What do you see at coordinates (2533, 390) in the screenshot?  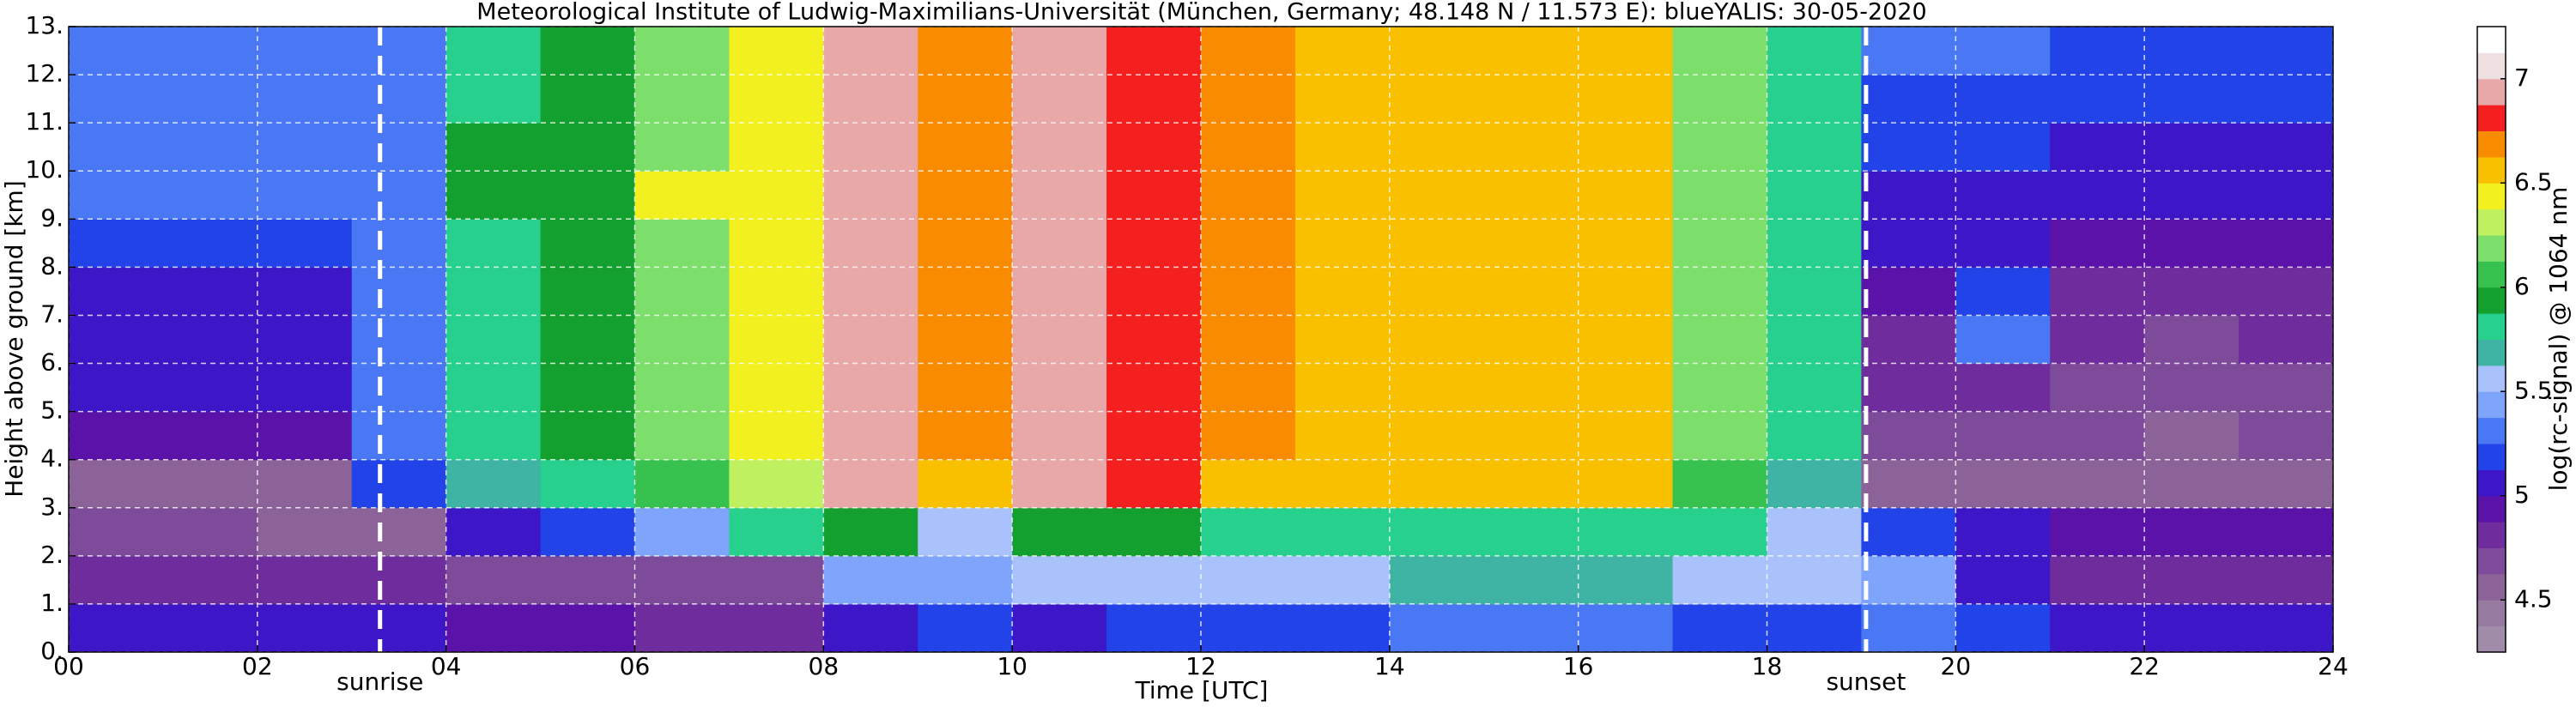 I see `colorbar-tick-label: 5.5` at bounding box center [2533, 390].